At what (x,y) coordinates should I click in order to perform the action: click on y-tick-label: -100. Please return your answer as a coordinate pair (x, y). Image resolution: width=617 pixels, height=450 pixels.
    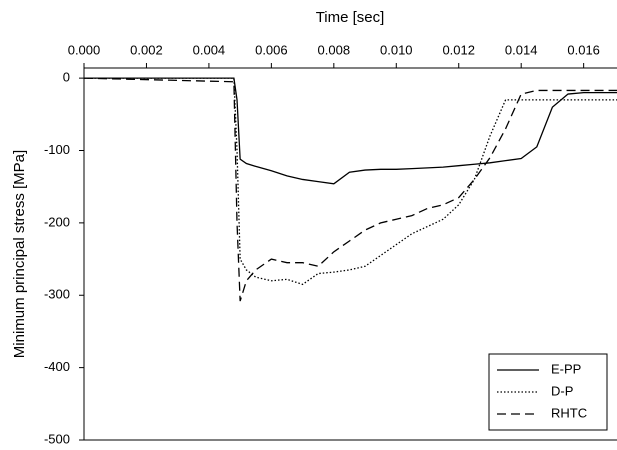
    Looking at the image, I should click on (57, 149).